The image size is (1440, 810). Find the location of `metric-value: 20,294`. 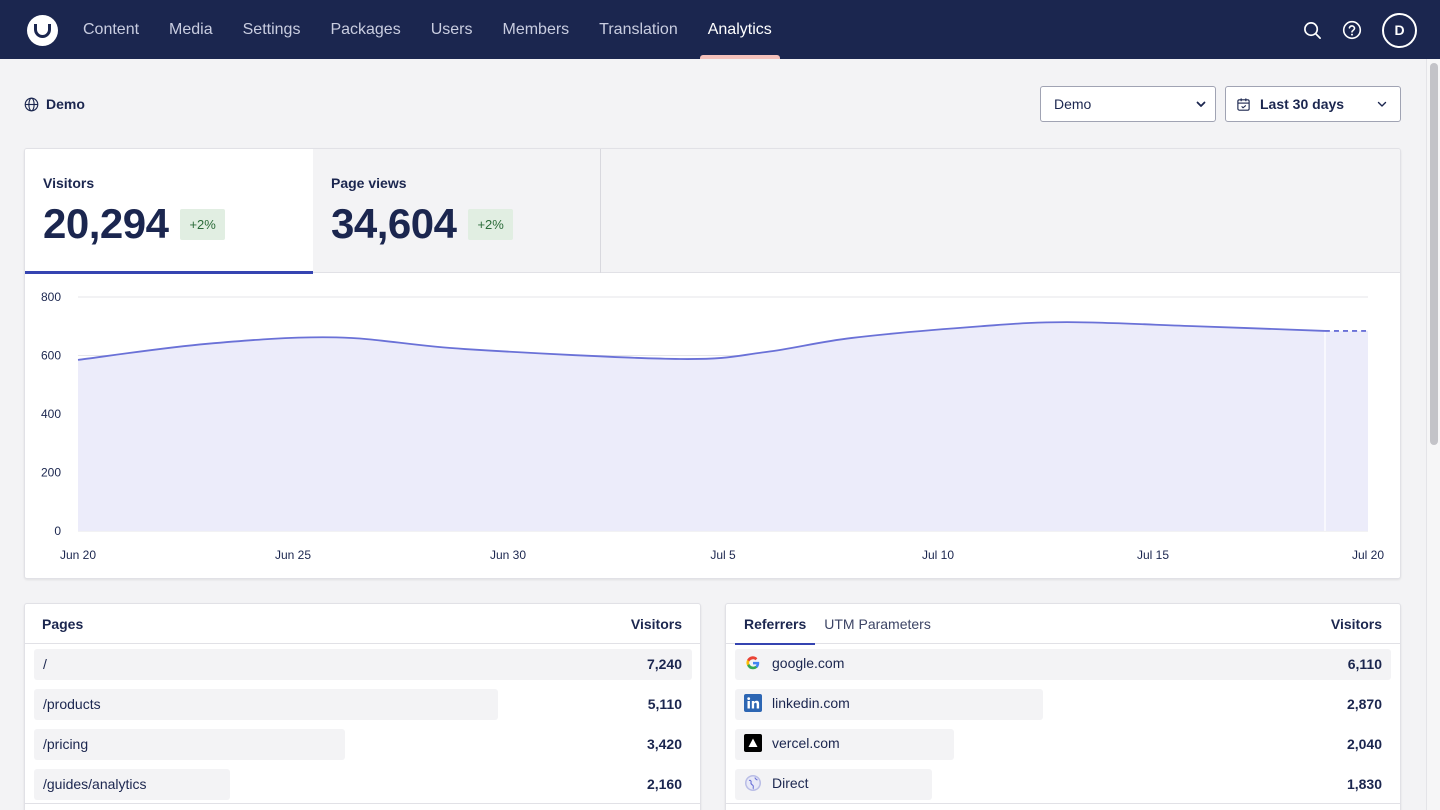

metric-value: 20,294 is located at coordinates (106, 223).